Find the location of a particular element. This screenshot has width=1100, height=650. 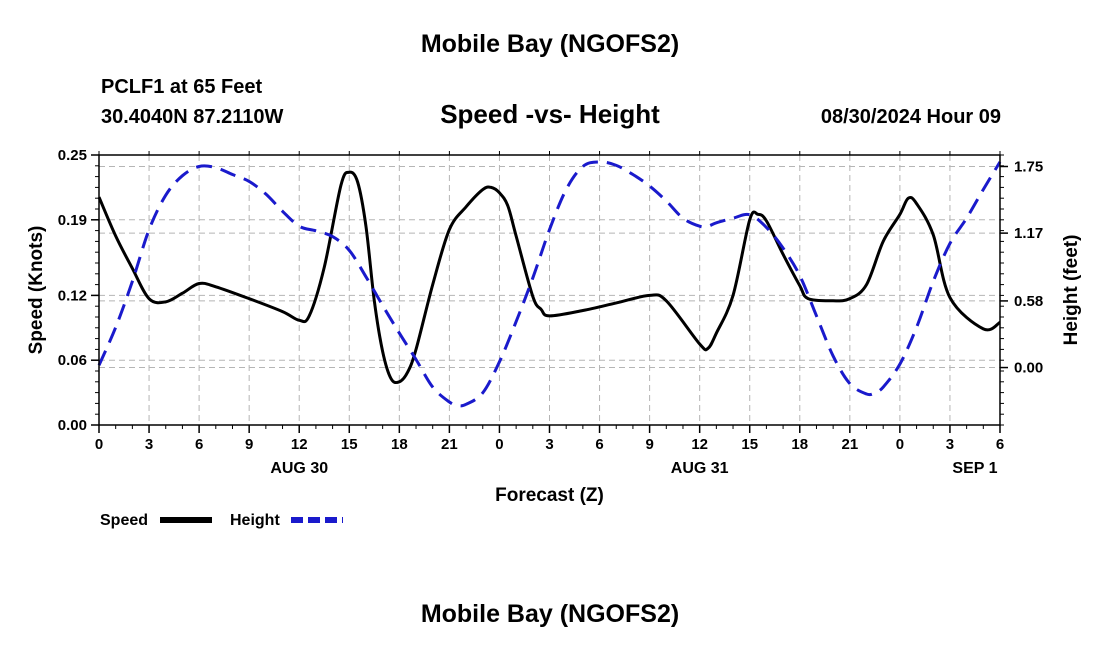

date-label: SEP 1 is located at coordinates (974, 468).